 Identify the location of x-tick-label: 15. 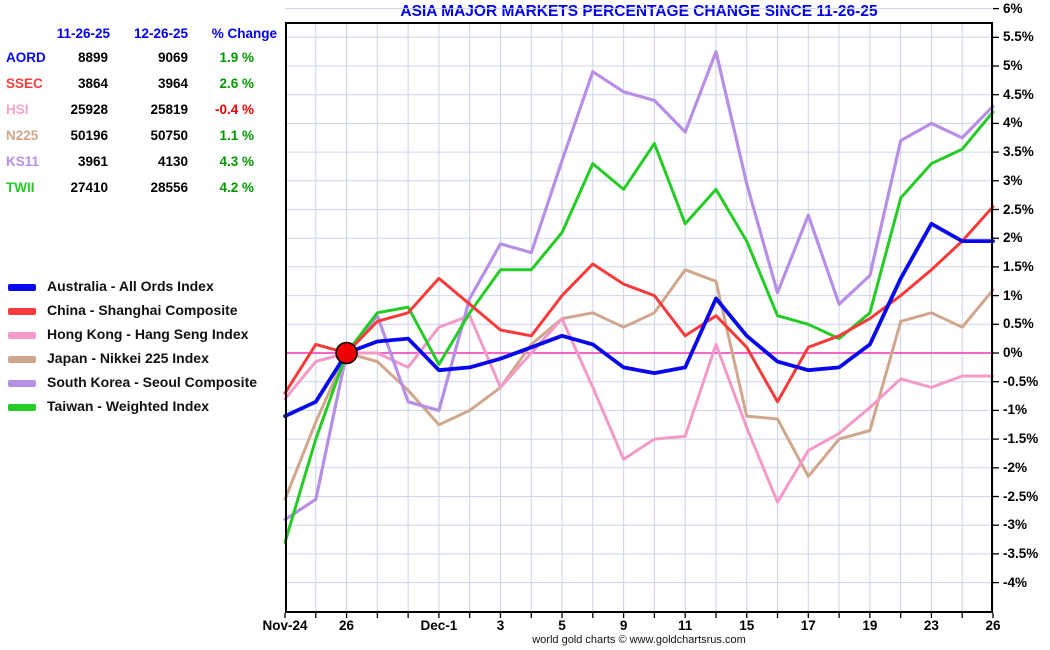
(747, 625).